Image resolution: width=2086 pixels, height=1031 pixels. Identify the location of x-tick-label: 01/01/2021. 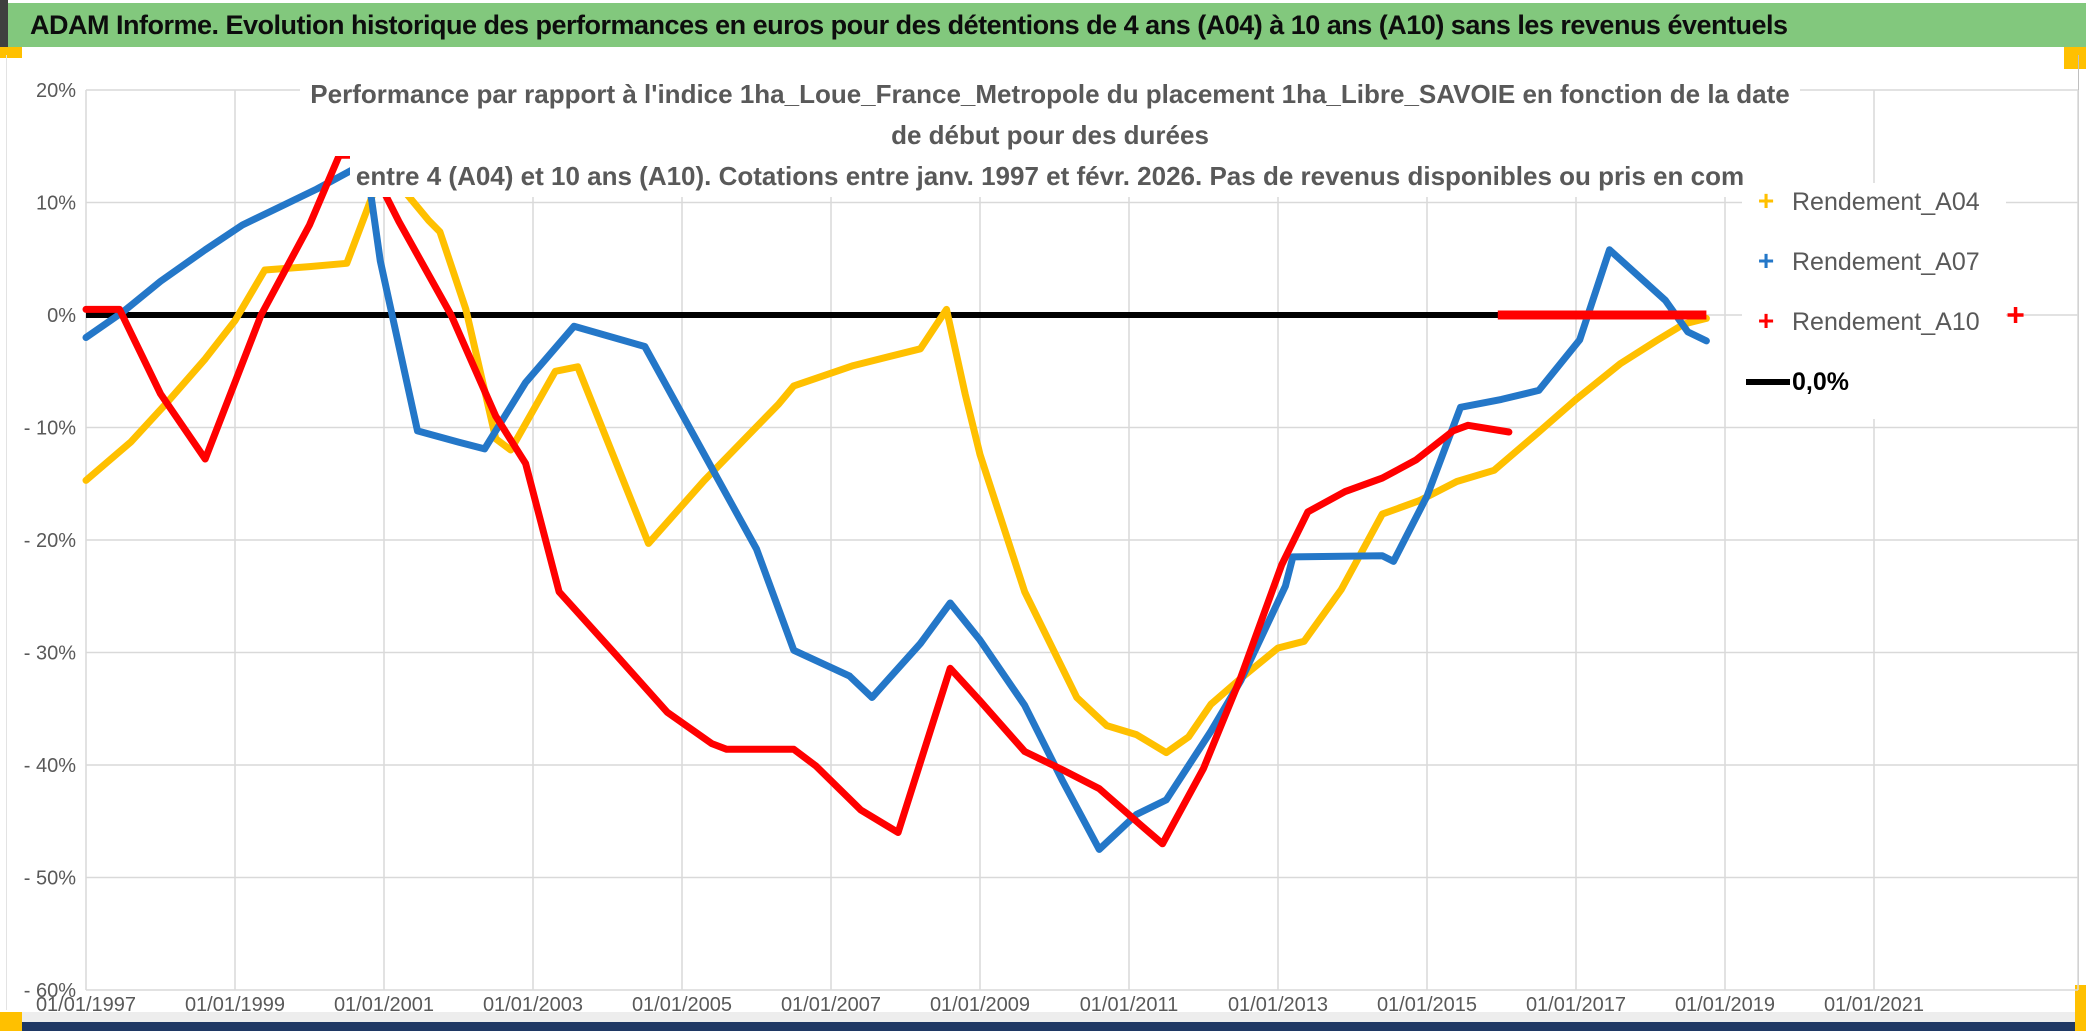
(1874, 1005).